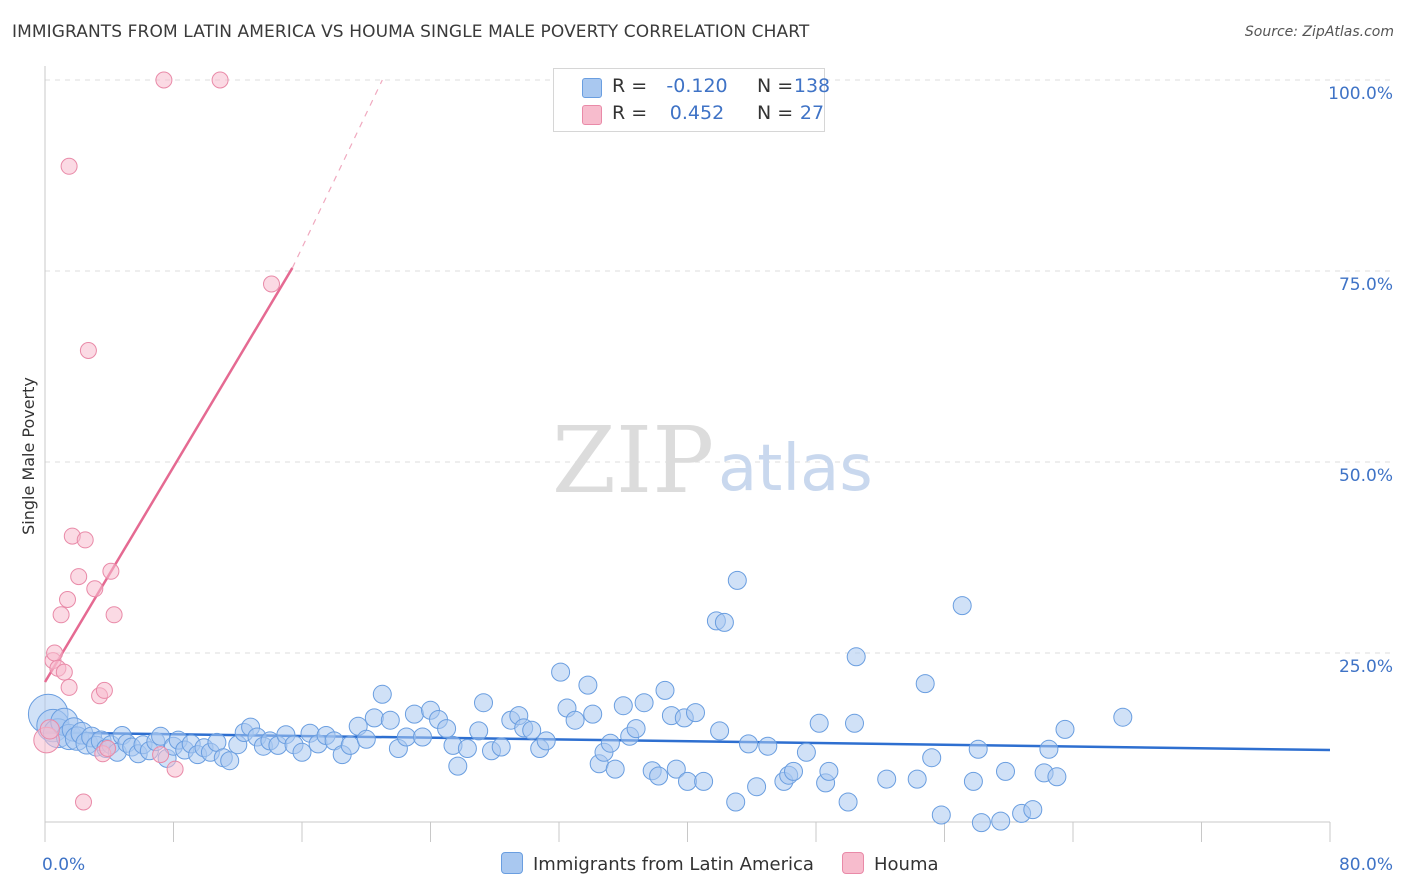 This screenshot has height=892, width=1406. I want to click on legend-n-value: 27, so click(812, 113).